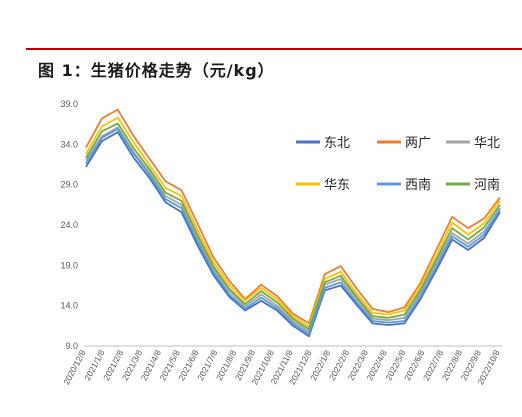  Describe the element at coordinates (74, 367) in the screenshot. I see `x-tick-label: 2020/12/8` at that location.